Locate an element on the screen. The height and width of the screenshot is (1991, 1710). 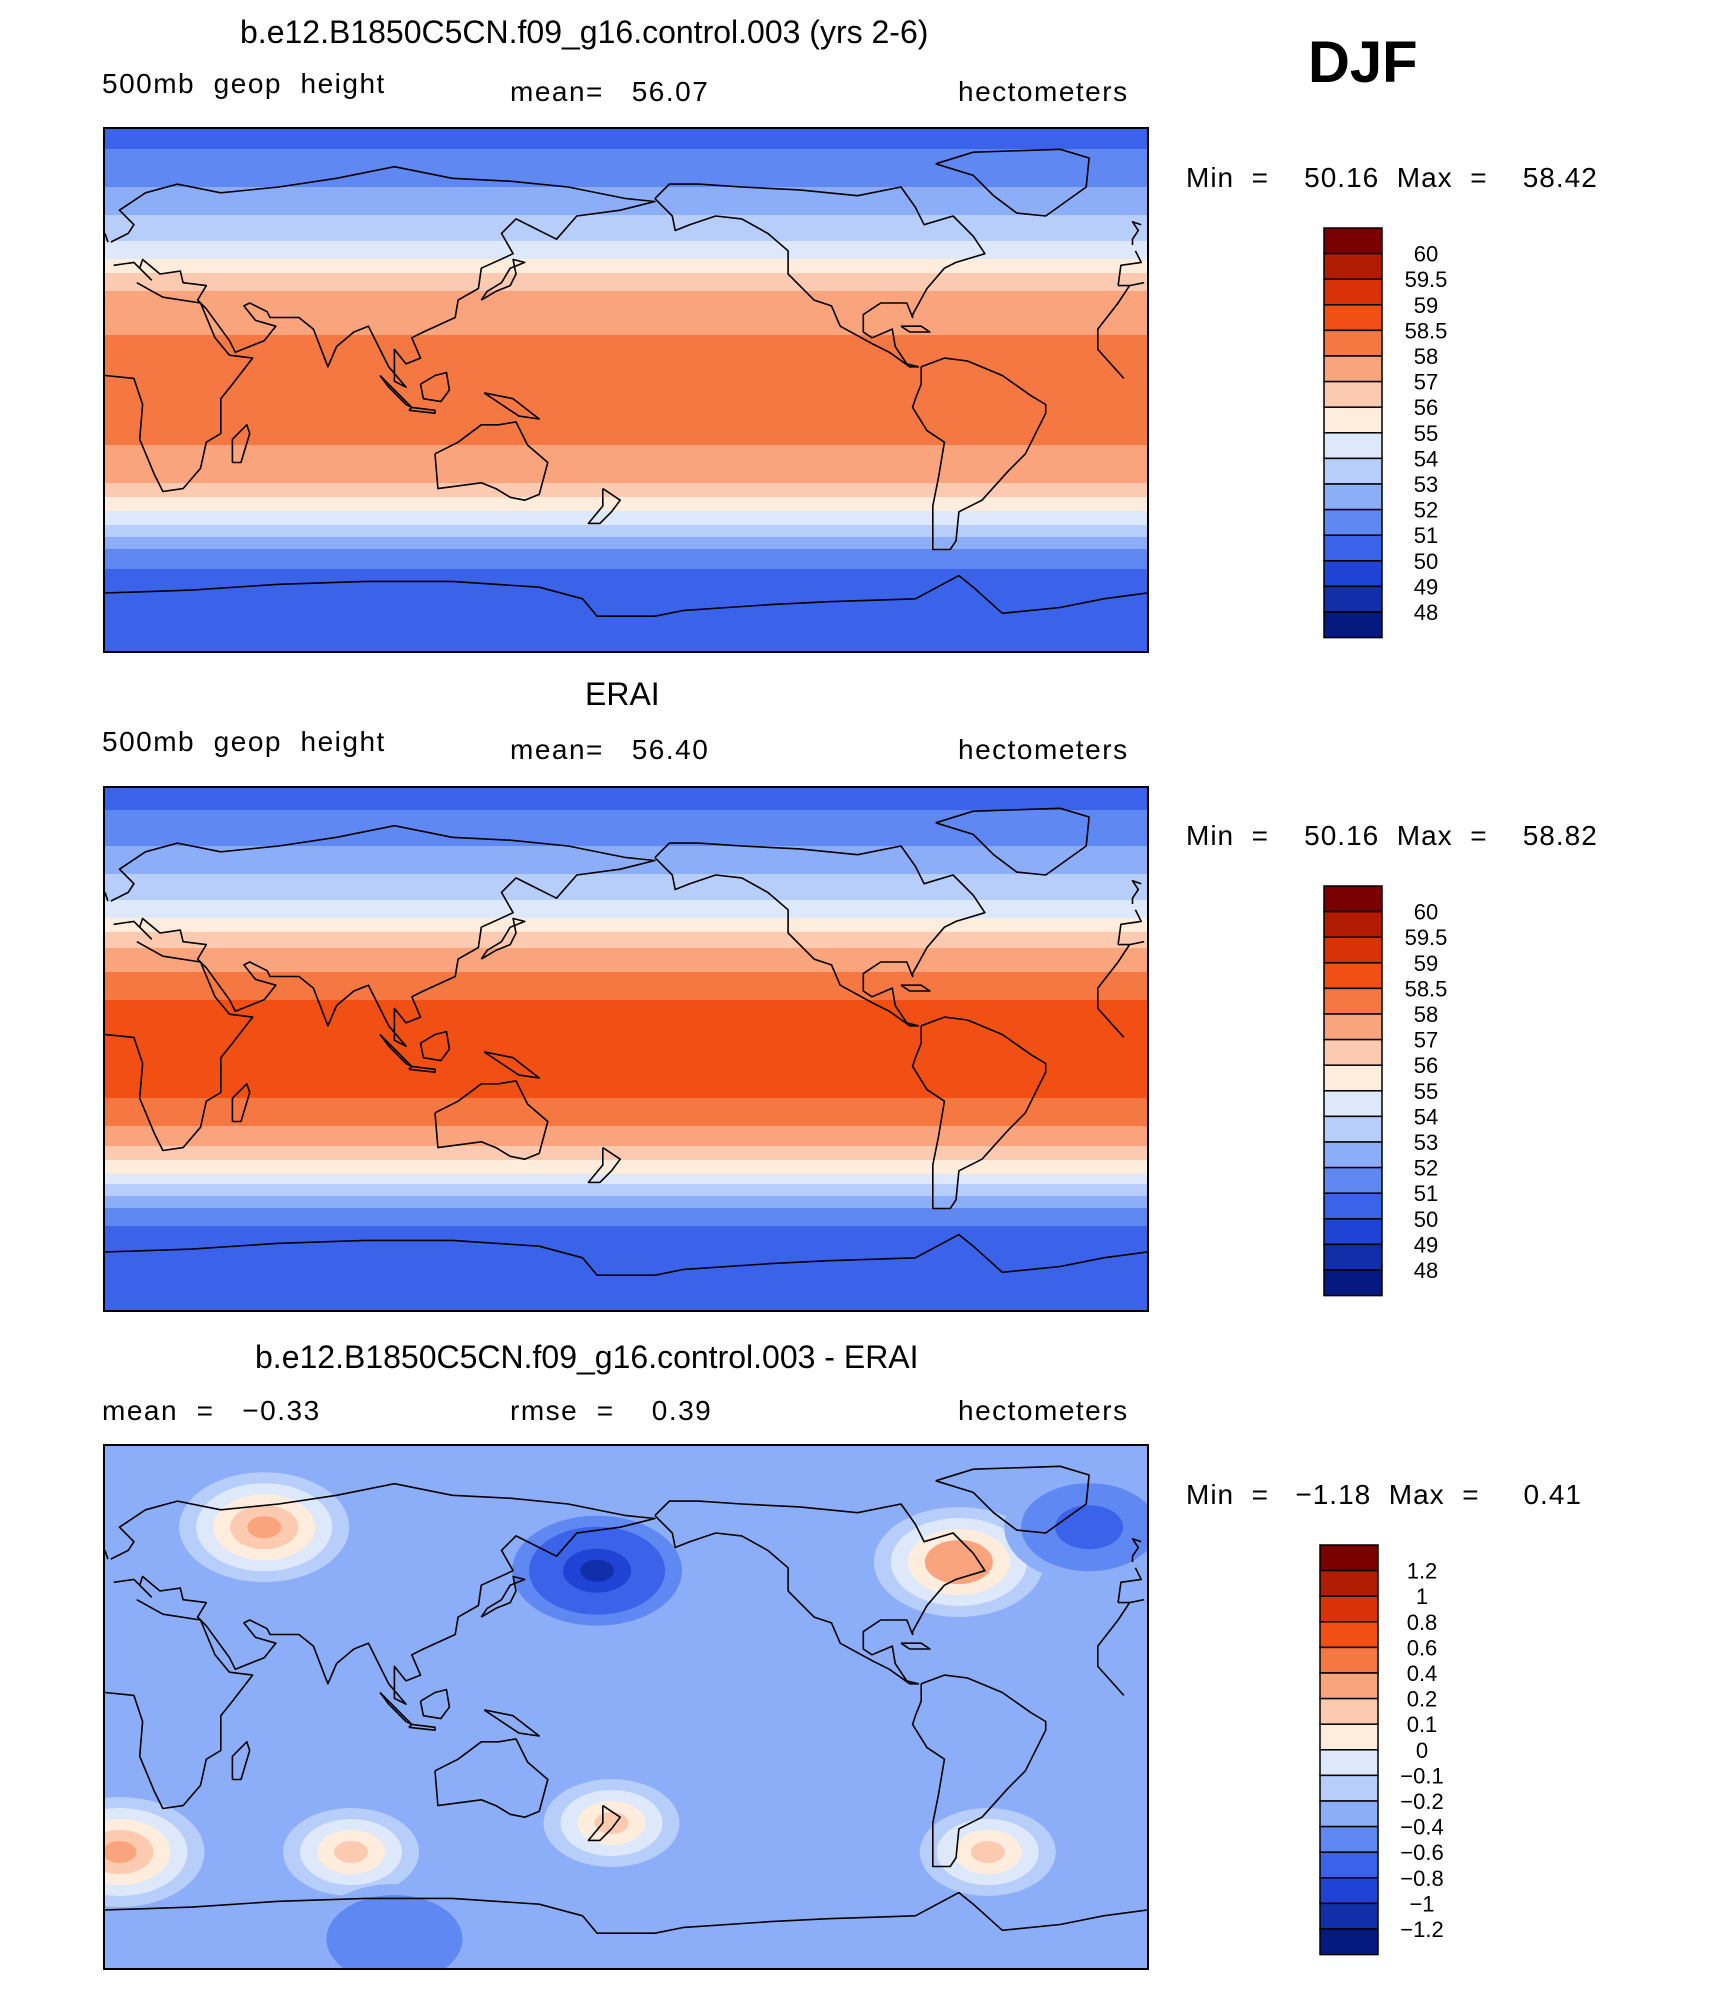
panel-2-units-label: hectometers is located at coordinates (1043, 749).